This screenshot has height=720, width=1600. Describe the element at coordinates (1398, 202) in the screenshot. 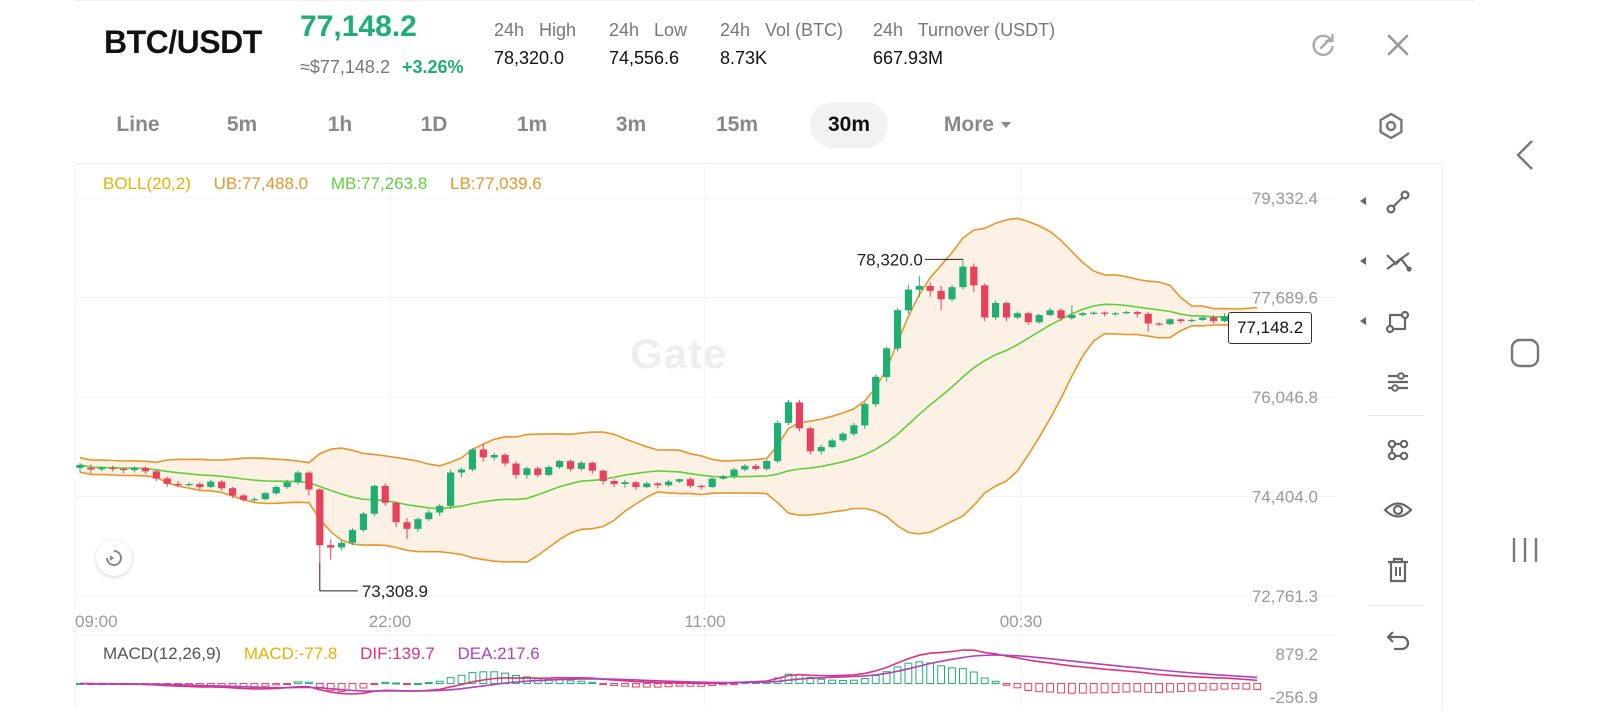

I see `draw-line-tool-button` at that location.